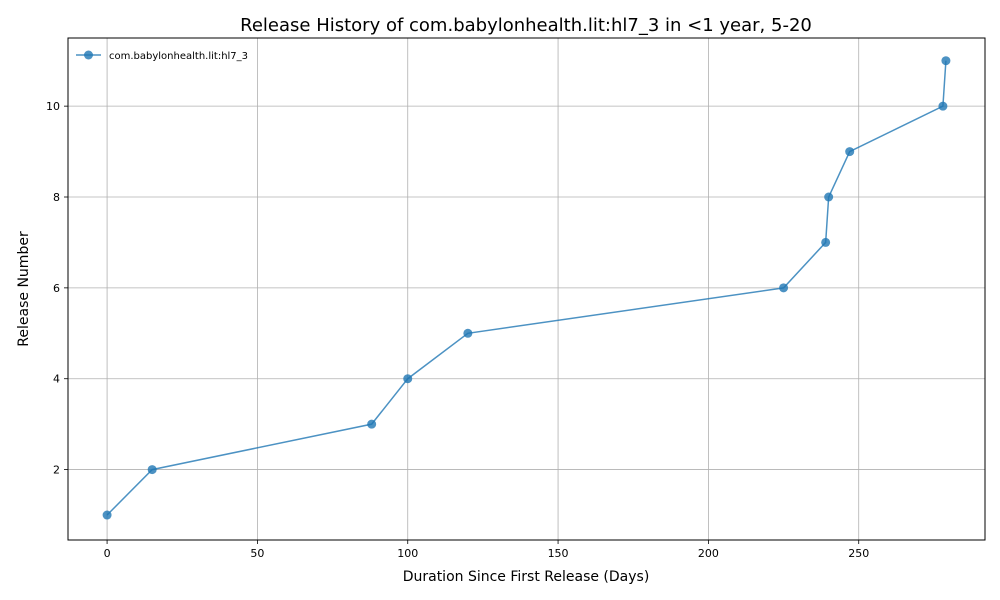  Describe the element at coordinates (88, 55) in the screenshot. I see `legend-point-marker` at that location.